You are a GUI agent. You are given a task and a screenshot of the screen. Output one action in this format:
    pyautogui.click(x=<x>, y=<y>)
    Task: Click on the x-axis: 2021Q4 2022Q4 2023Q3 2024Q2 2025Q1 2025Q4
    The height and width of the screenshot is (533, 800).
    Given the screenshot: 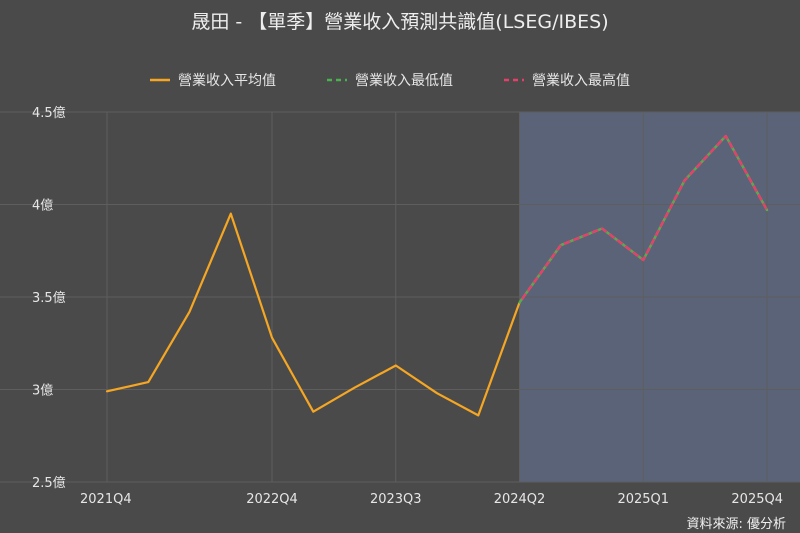 What is the action you would take?
    pyautogui.click(x=431, y=499)
    